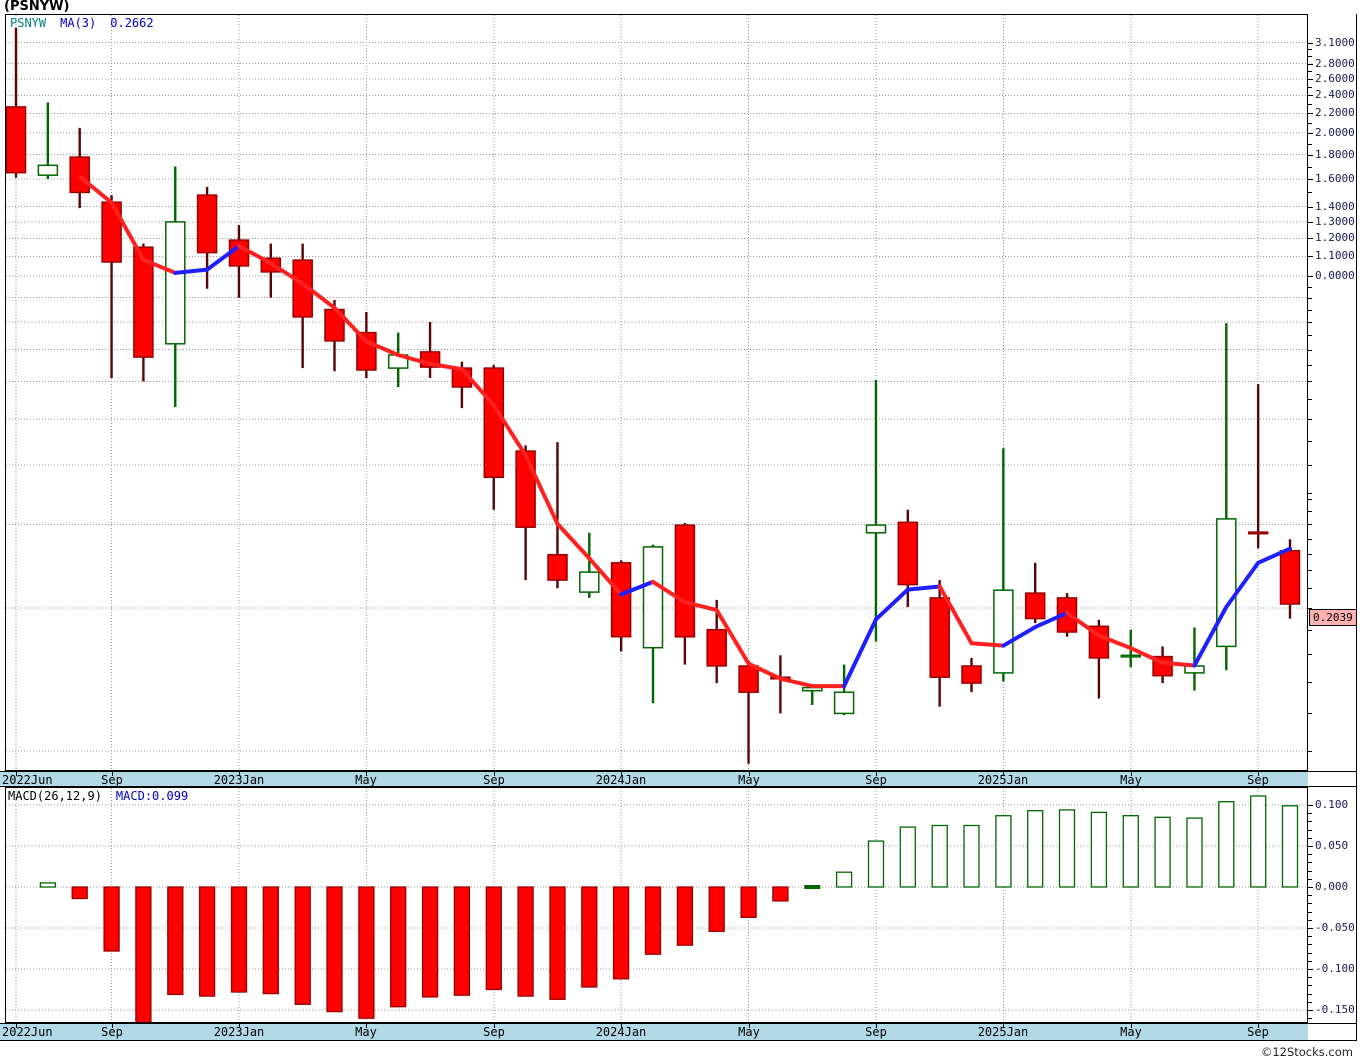 The height and width of the screenshot is (1060, 1360). Describe the element at coordinates (55, 796) in the screenshot. I see `macd-label: MACD(26,12,9)` at that location.